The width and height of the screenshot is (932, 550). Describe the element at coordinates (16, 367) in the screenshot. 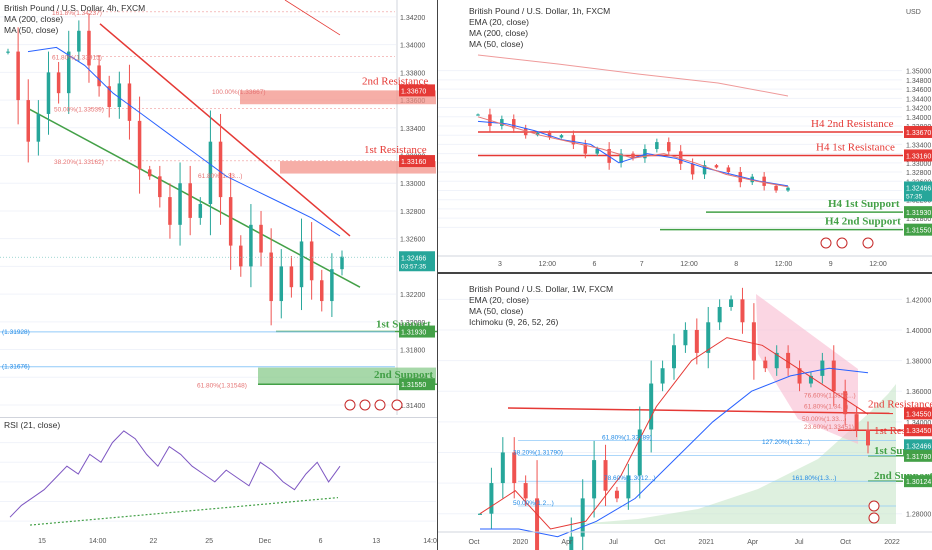

I see `h4-left-label: (1.31676)` at that location.